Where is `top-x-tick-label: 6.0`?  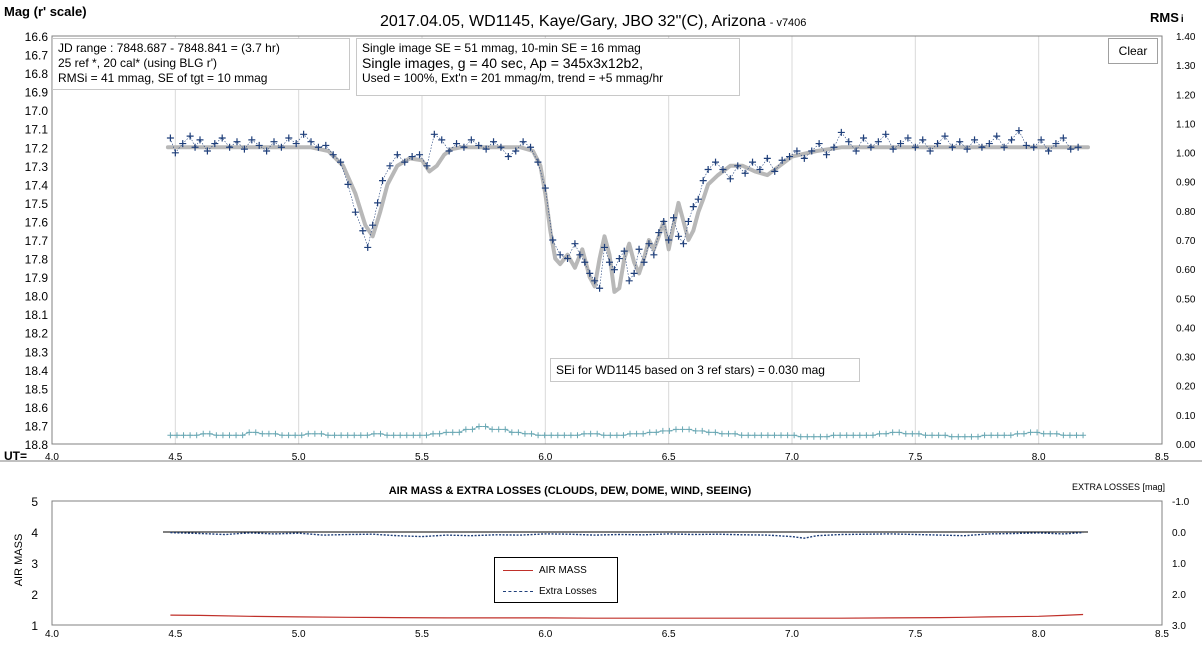
top-x-tick-label: 6.0 is located at coordinates (545, 457).